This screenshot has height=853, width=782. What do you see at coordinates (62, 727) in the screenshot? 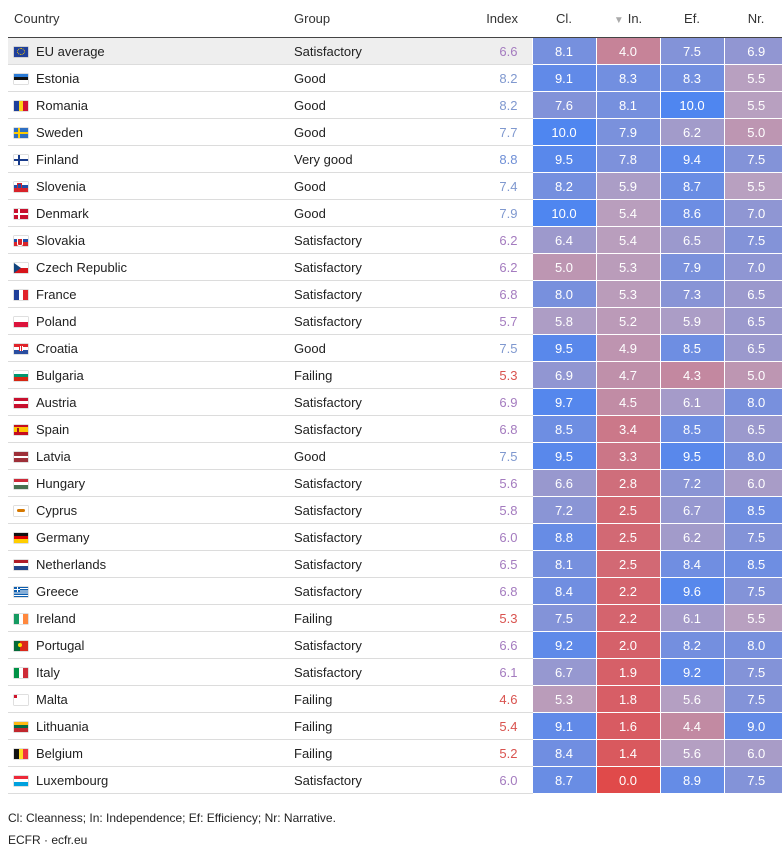
I see `country-name: Lithuania` at bounding box center [62, 727].